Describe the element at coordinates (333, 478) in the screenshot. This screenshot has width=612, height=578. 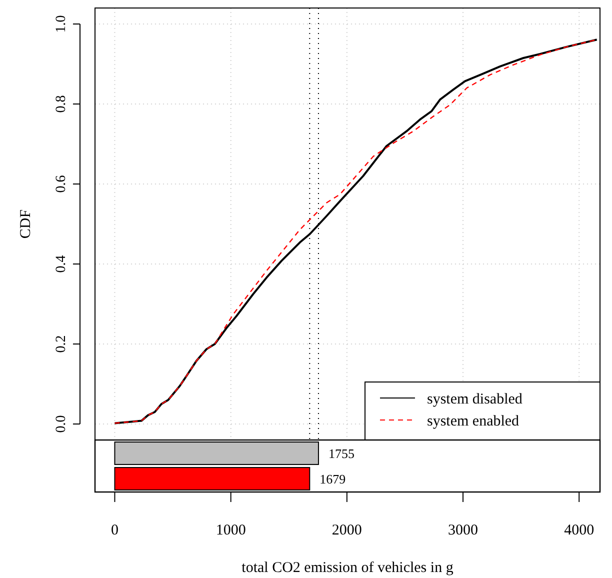
I see `data-label: 1679` at that location.